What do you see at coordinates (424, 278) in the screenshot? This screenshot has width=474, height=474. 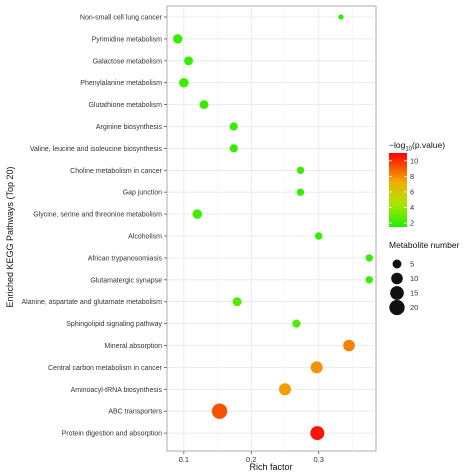 I see `size-legend: Metabolite number 5 10 15 20` at bounding box center [424, 278].